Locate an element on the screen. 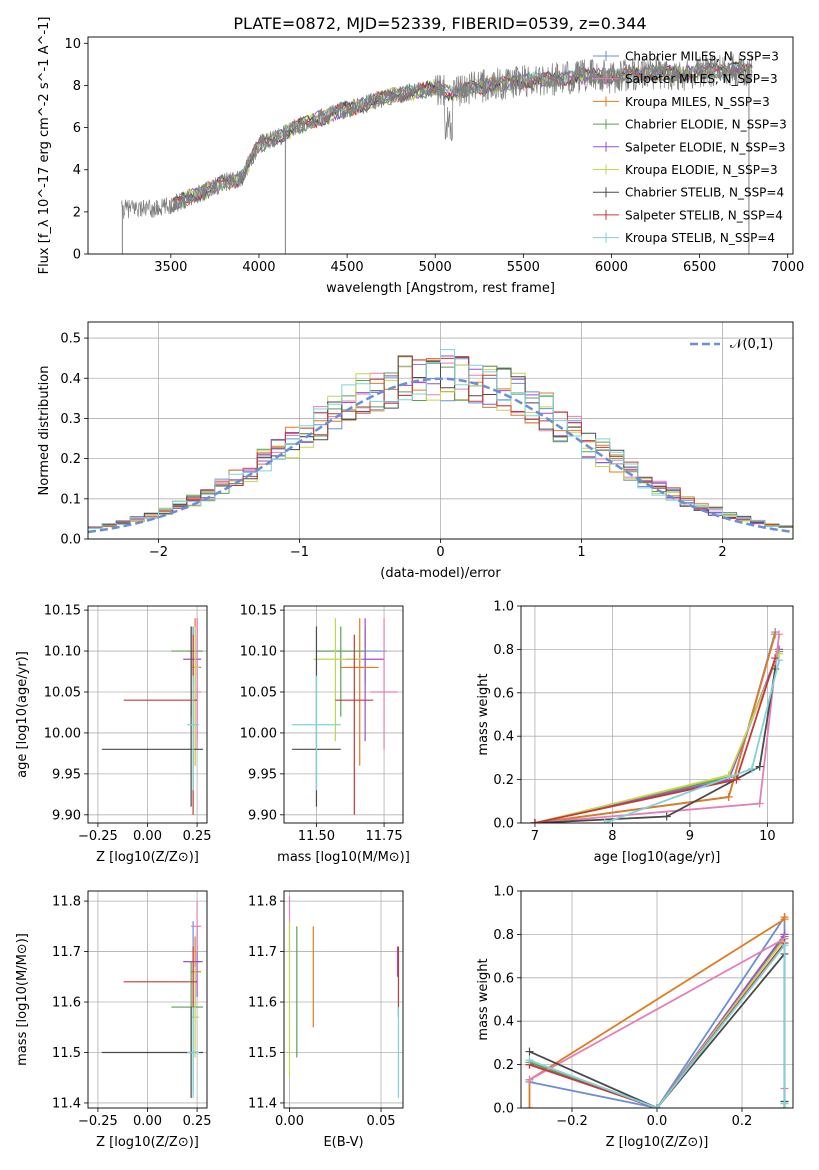  weight_vs_age-frame is located at coordinates (657, 714).